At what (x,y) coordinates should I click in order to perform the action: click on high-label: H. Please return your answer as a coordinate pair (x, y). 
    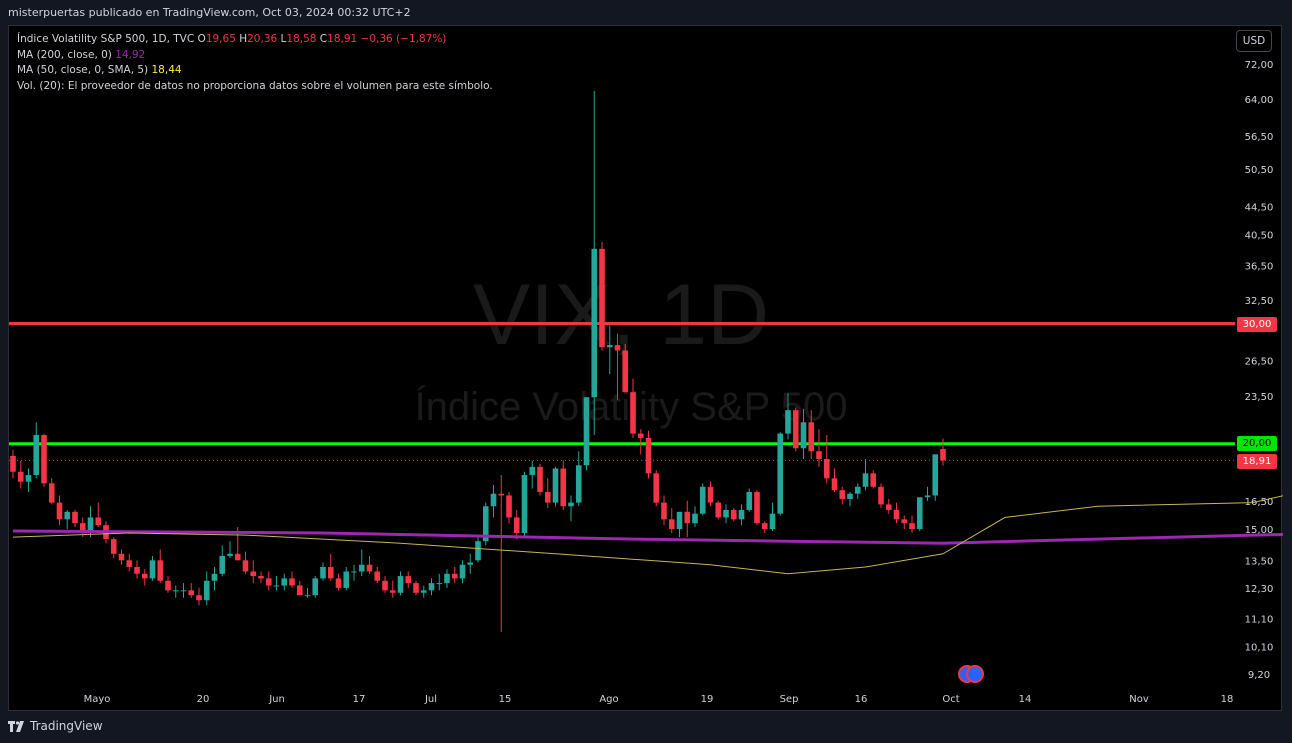
    Looking at the image, I should click on (243, 39).